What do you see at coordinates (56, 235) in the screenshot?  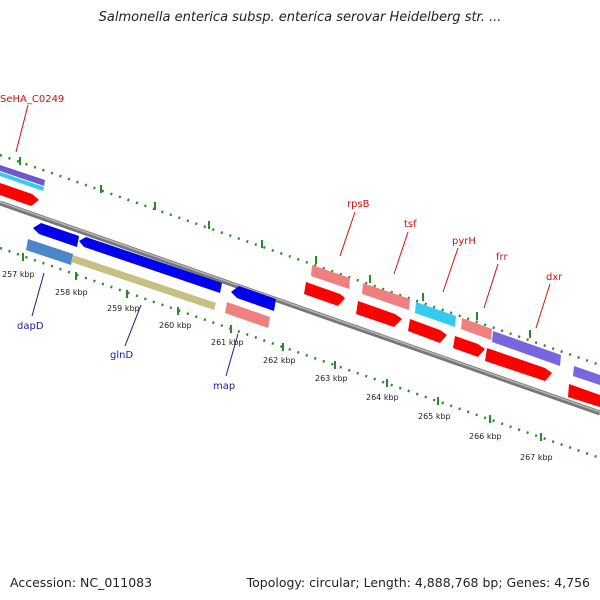 I see `cds-dapD-blue` at bounding box center [56, 235].